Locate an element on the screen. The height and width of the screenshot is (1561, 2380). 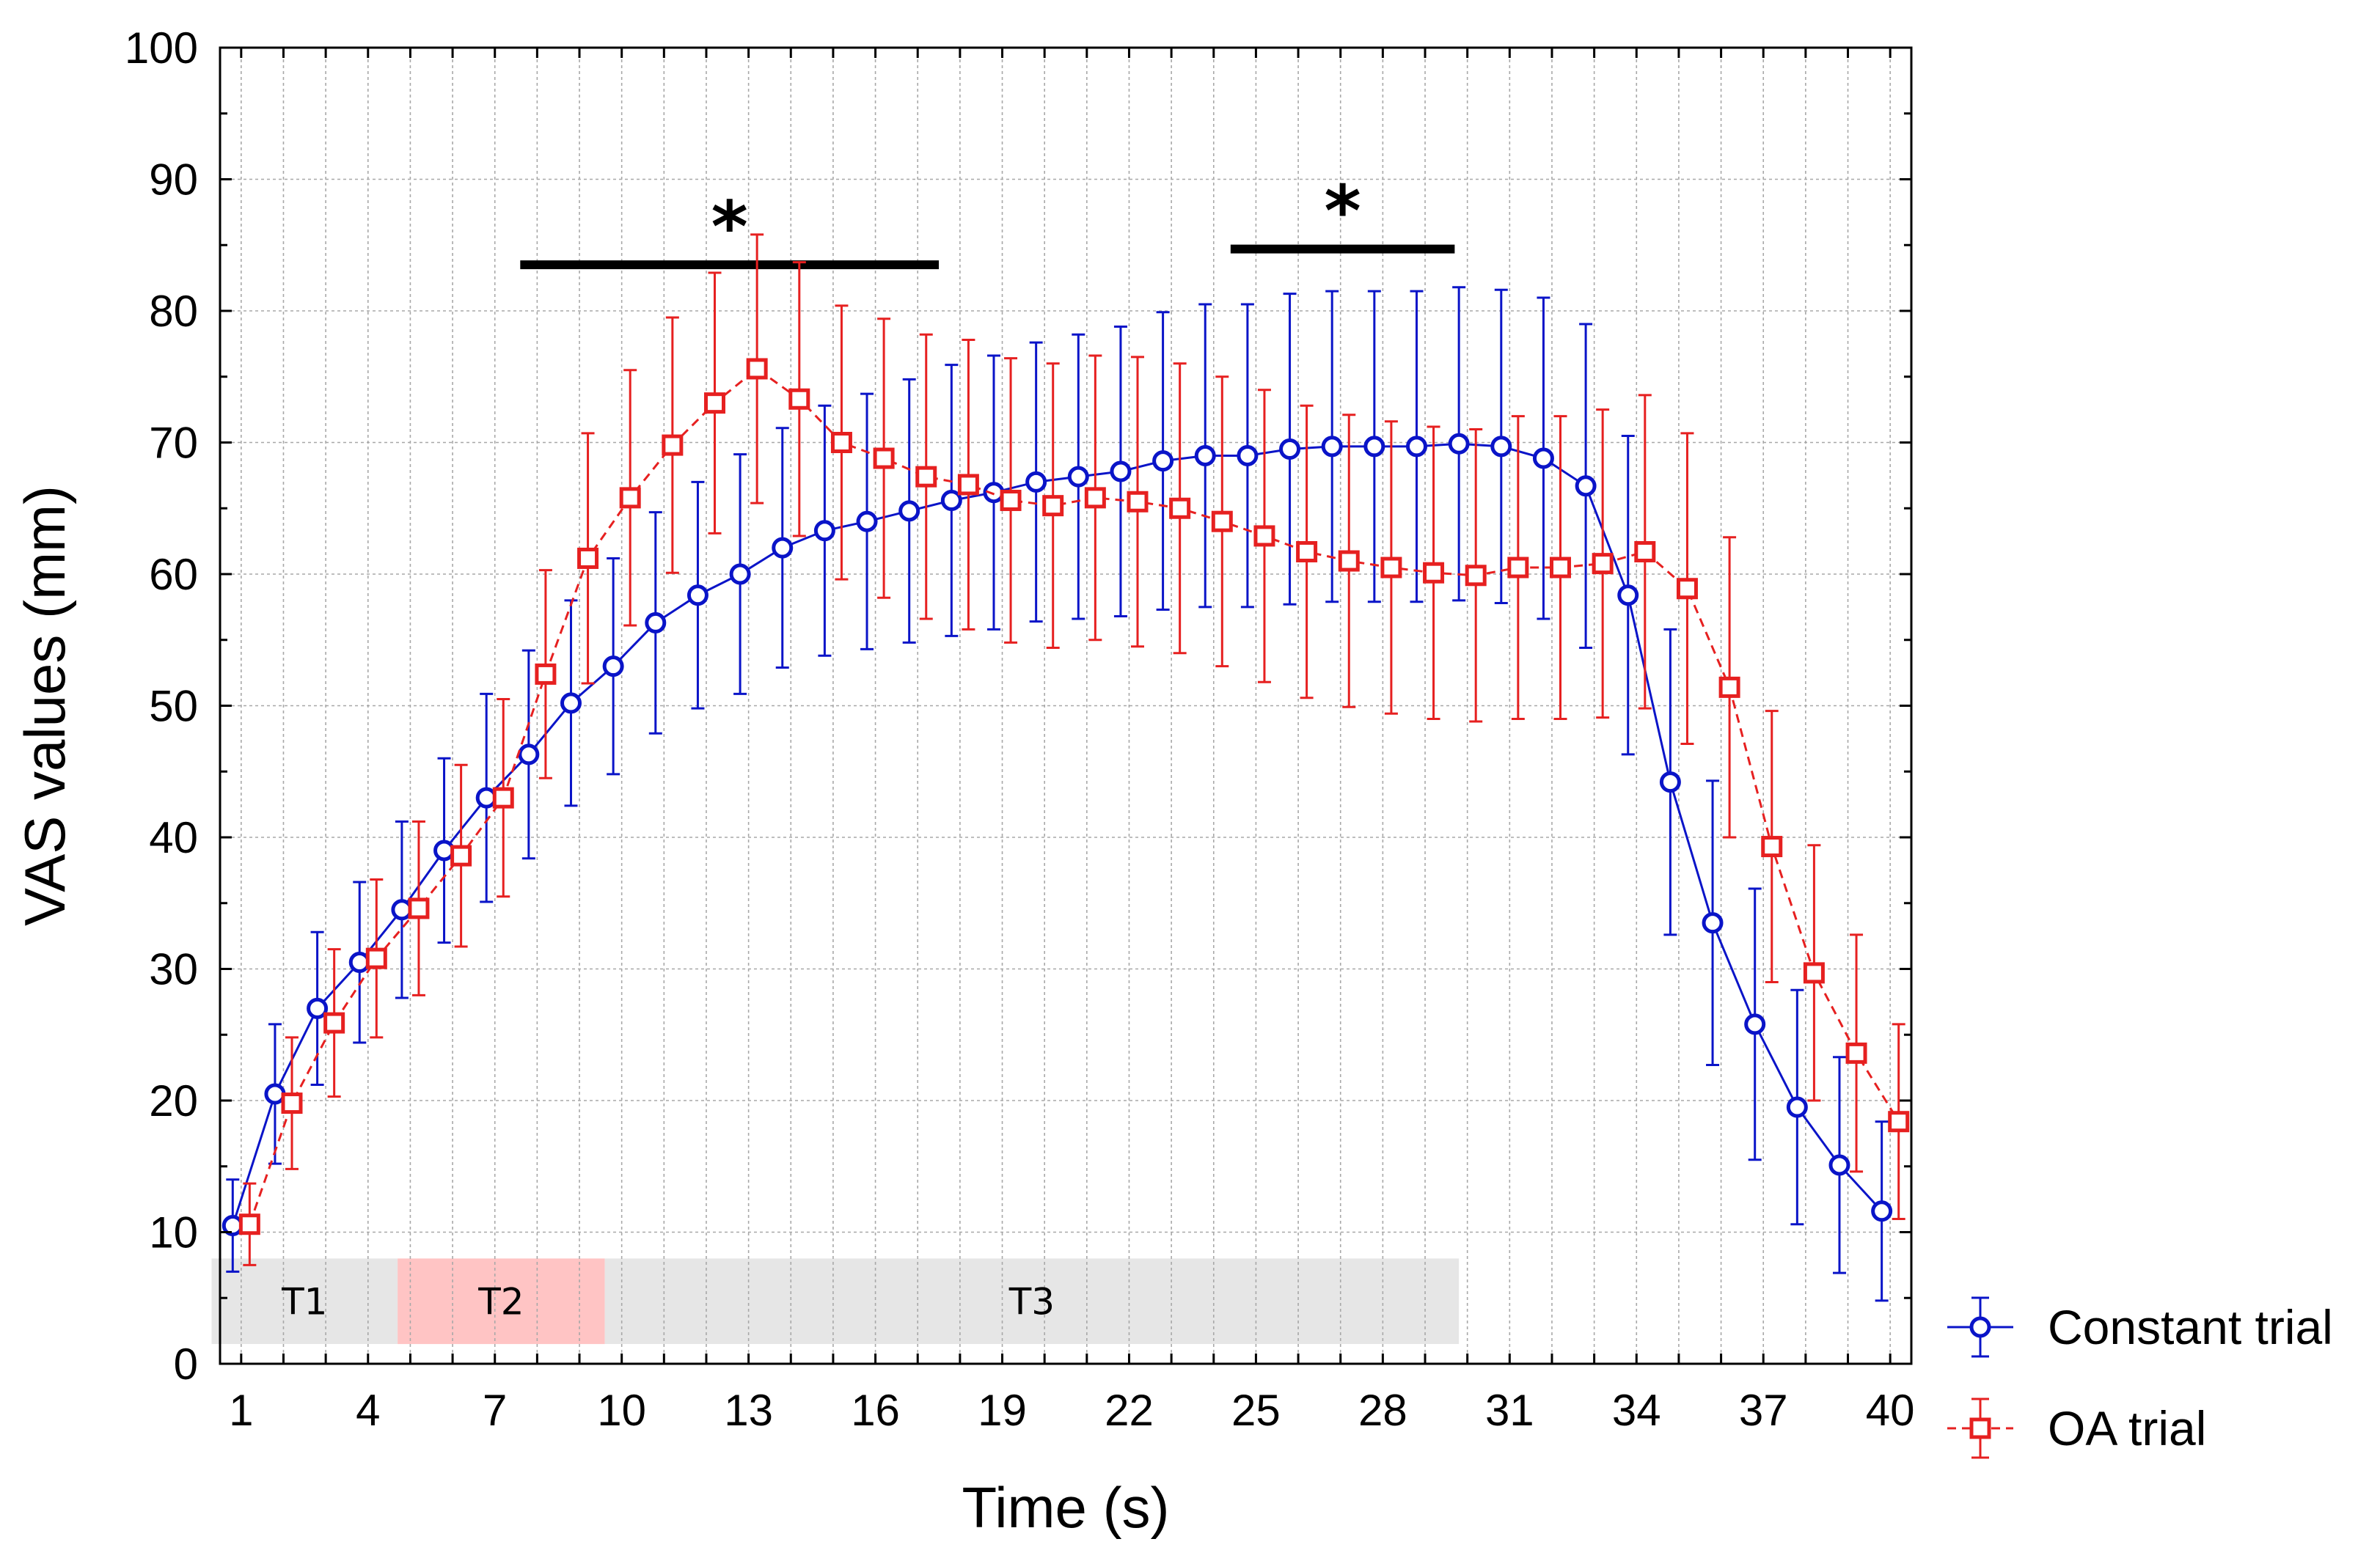
x-tick-label: 4 is located at coordinates (368, 1410).